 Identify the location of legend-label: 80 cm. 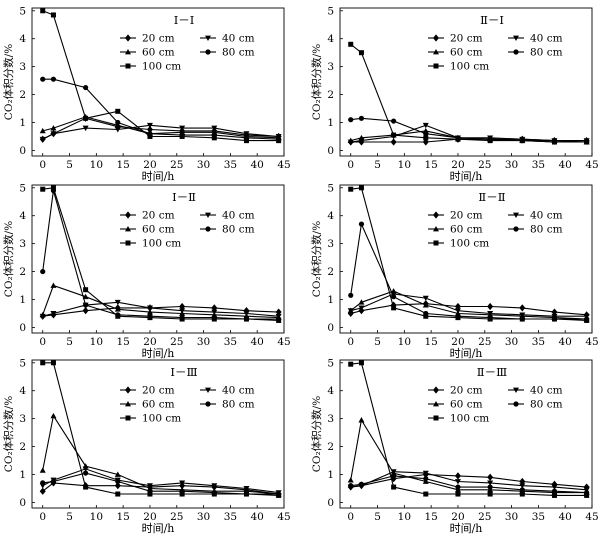
(238, 53).